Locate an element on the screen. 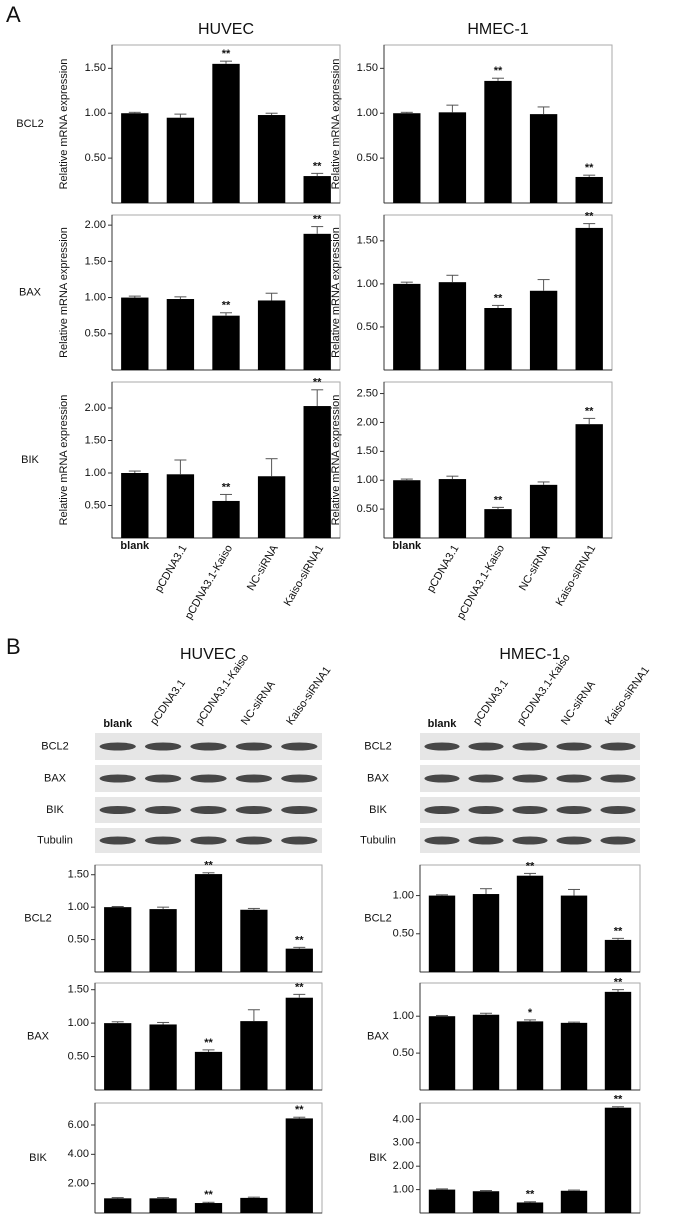  panel-label: A is located at coordinates (13, 14).